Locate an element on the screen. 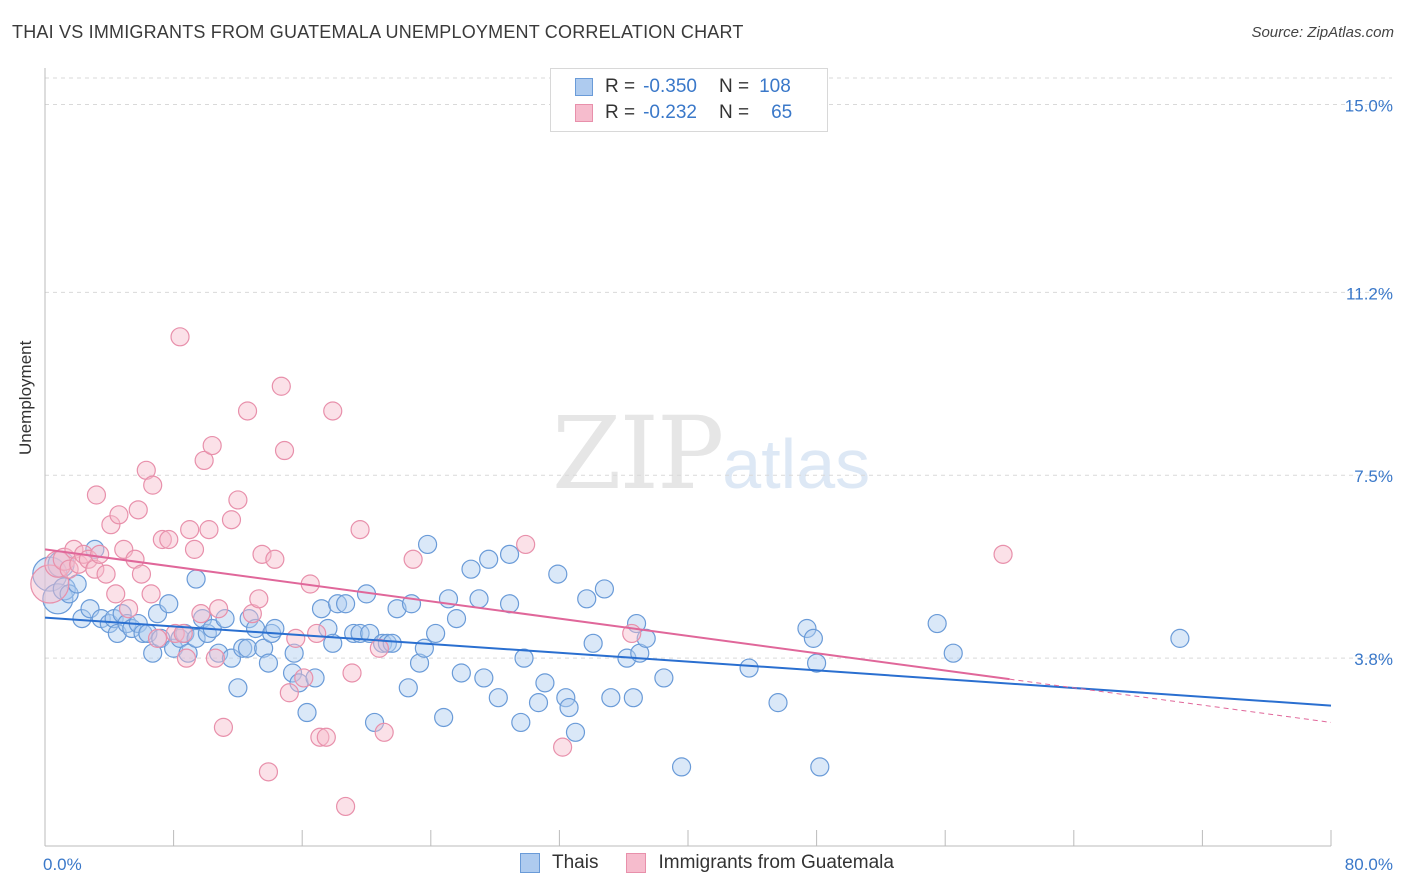 This screenshot has width=1406, height=892. y-axis-label: Unemployment is located at coordinates (25, 397).